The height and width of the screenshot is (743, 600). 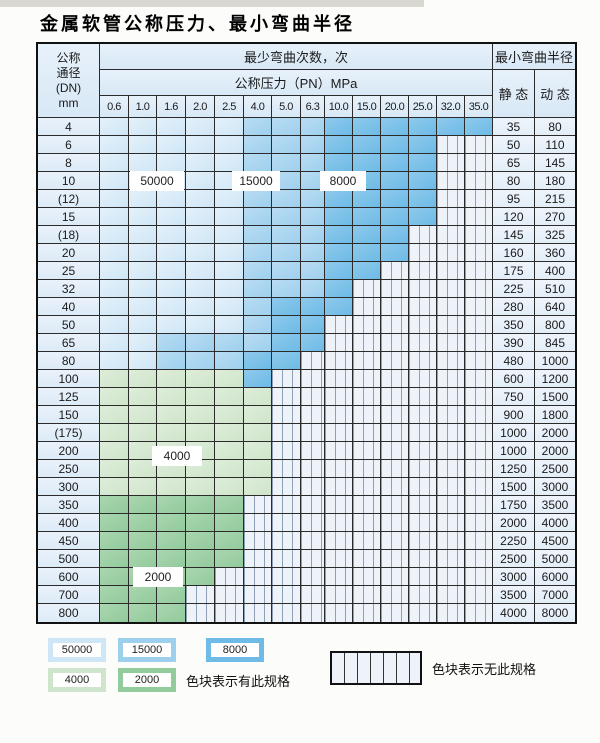 What do you see at coordinates (306, 145) in the screenshot?
I see `table-row: 6 50 110` at bounding box center [306, 145].